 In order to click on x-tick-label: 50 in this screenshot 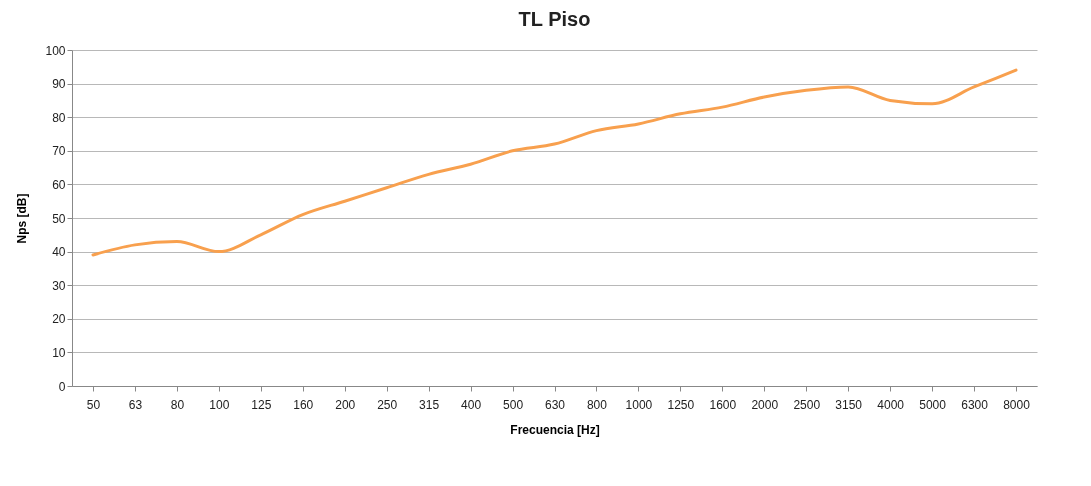, I will do `click(93, 404)`.